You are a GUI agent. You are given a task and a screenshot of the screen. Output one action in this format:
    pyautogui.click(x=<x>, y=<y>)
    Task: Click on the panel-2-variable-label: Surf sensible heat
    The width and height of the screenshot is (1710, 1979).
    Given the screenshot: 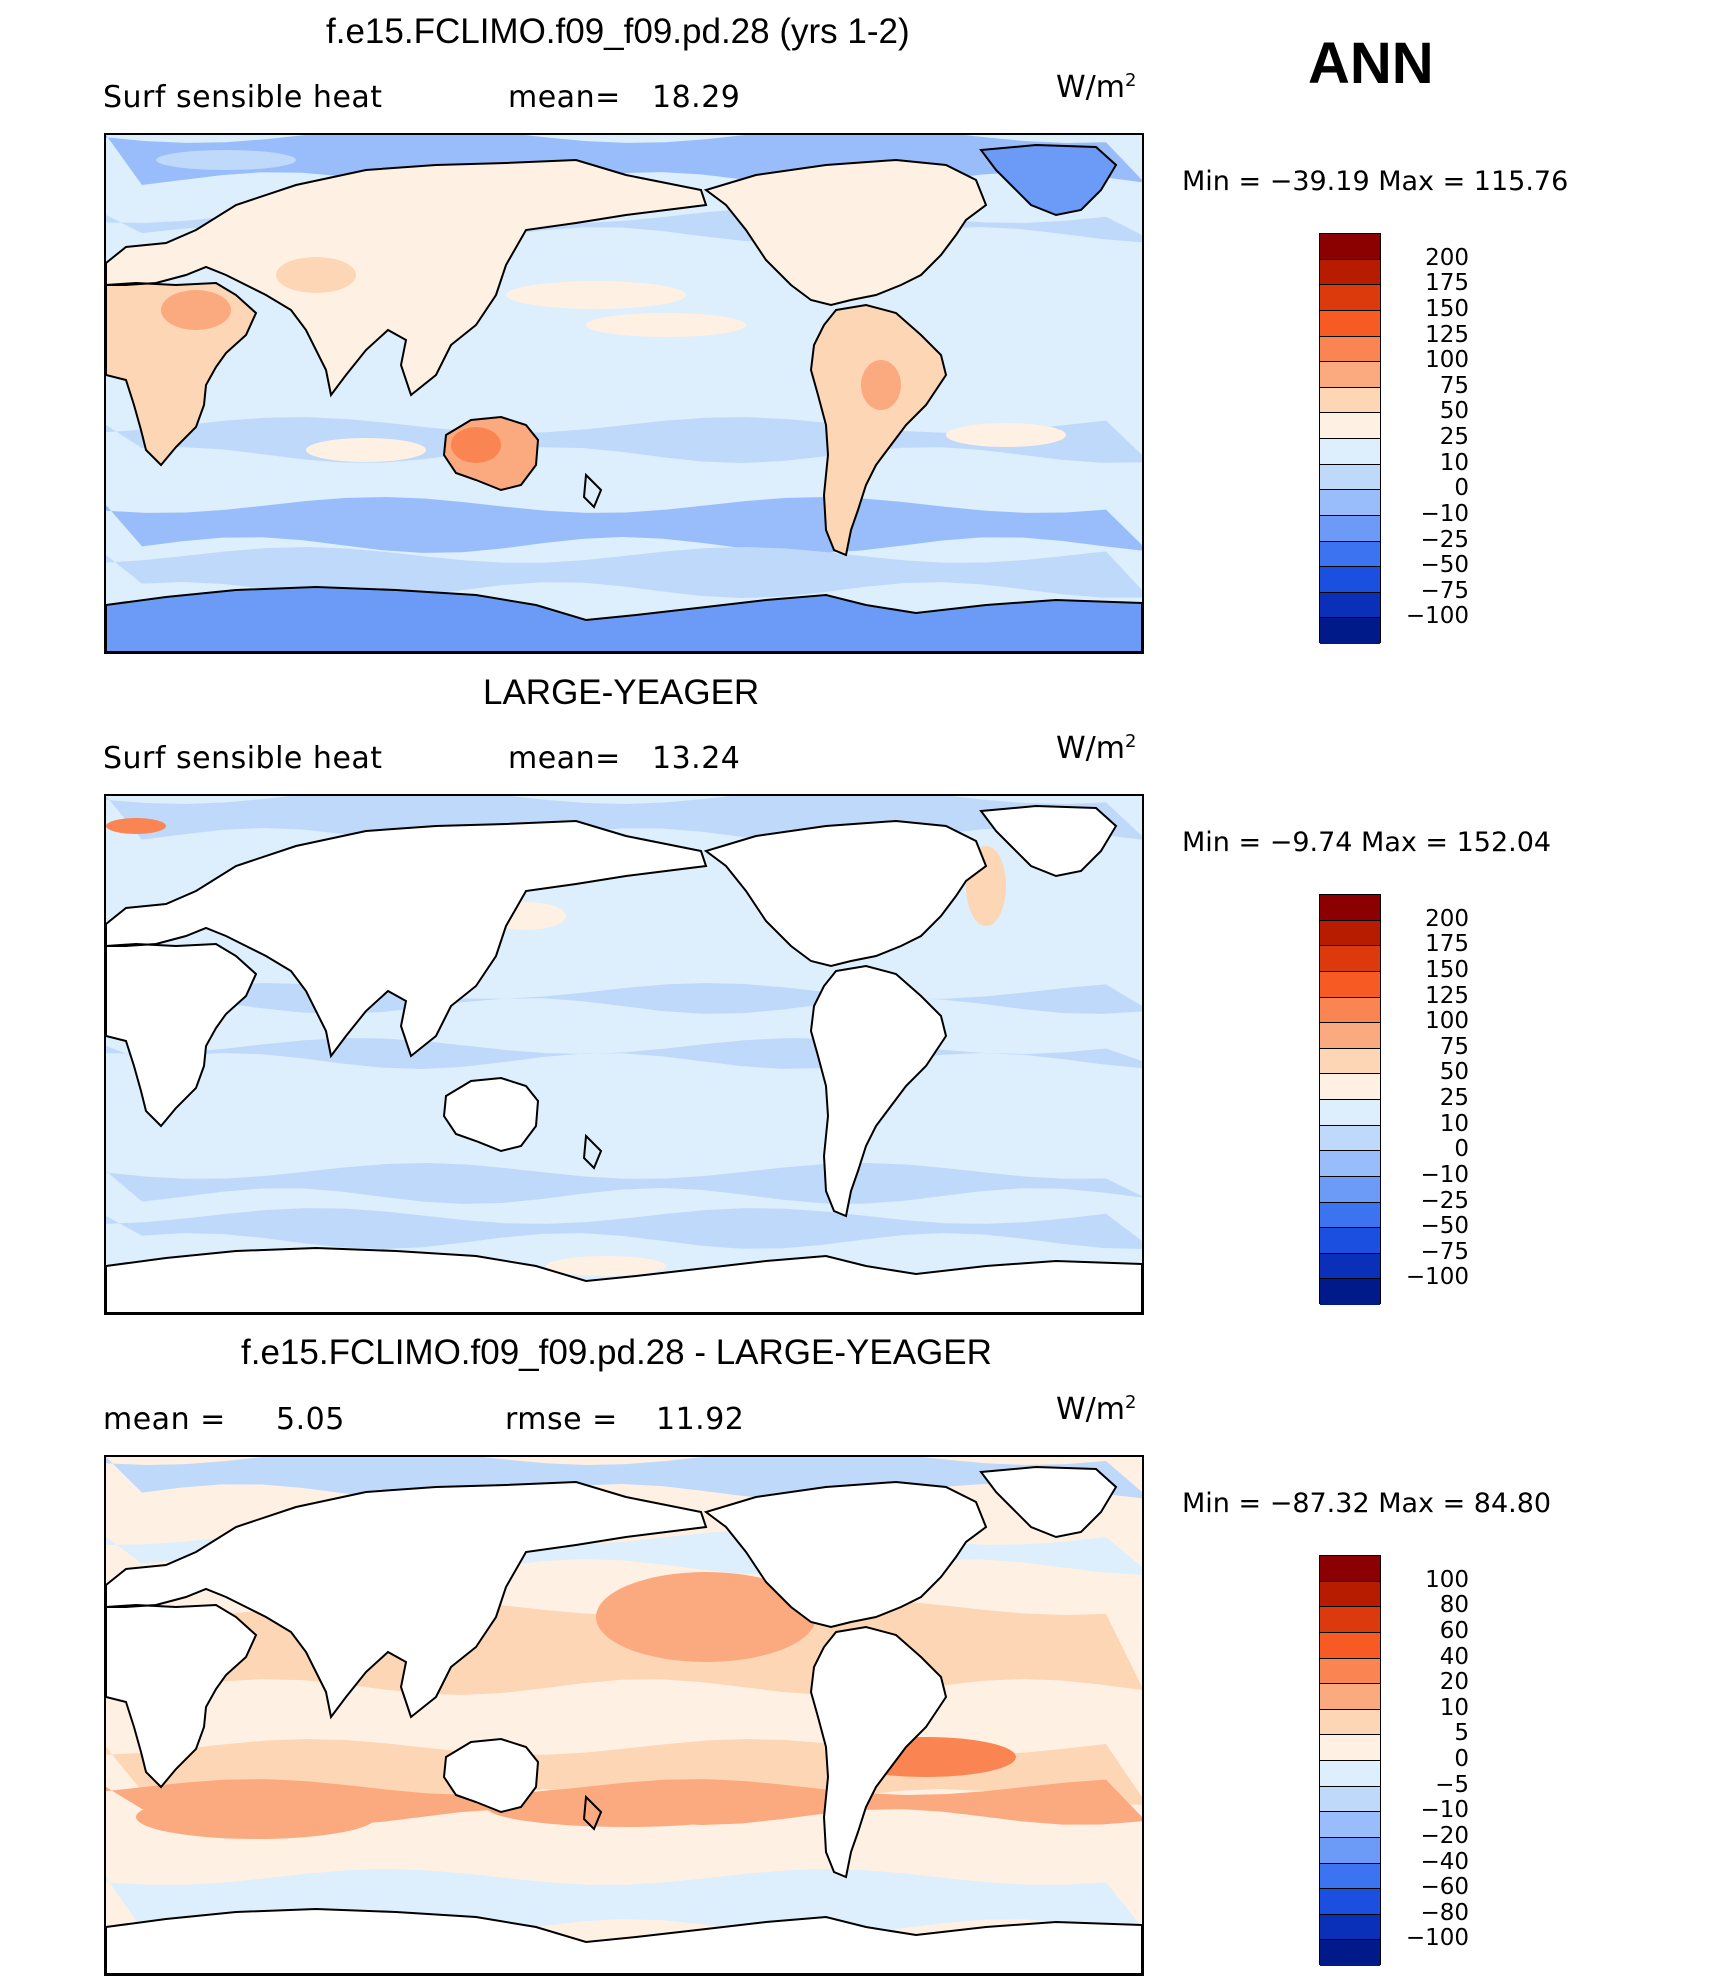 What is the action you would take?
    pyautogui.click(x=243, y=758)
    